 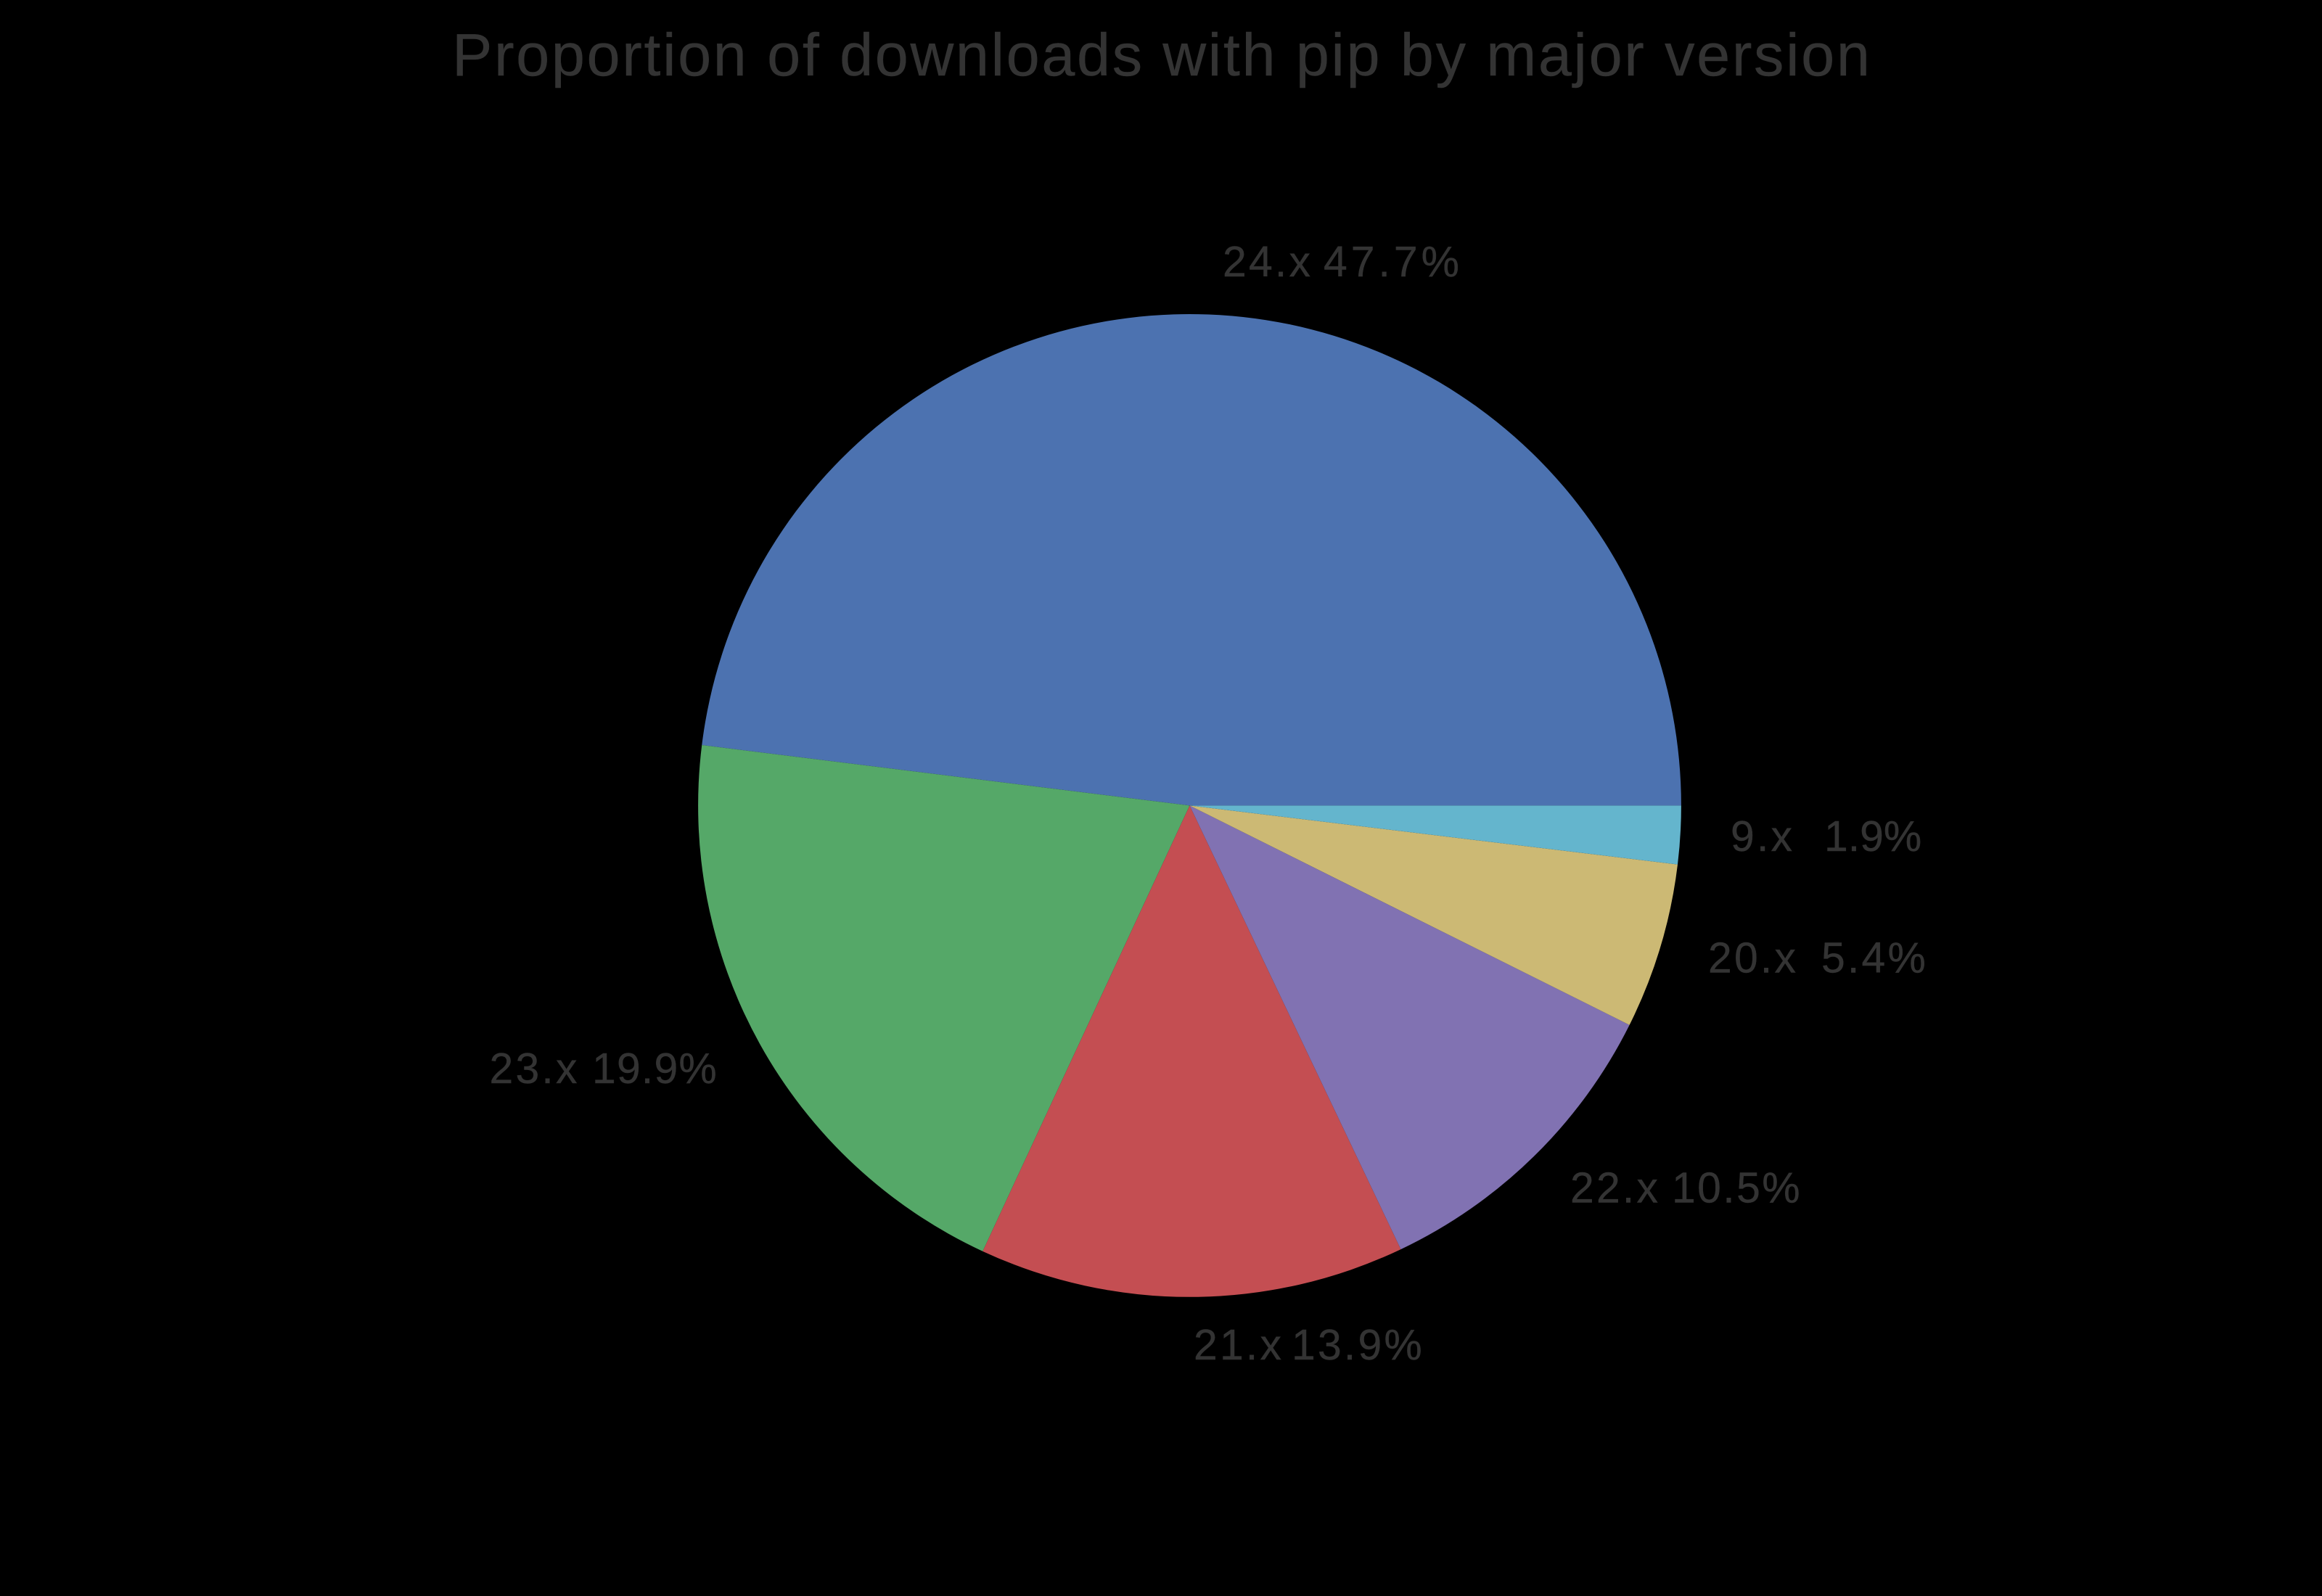 I want to click on svg-text: 21.x, so click(x=1239, y=1345).